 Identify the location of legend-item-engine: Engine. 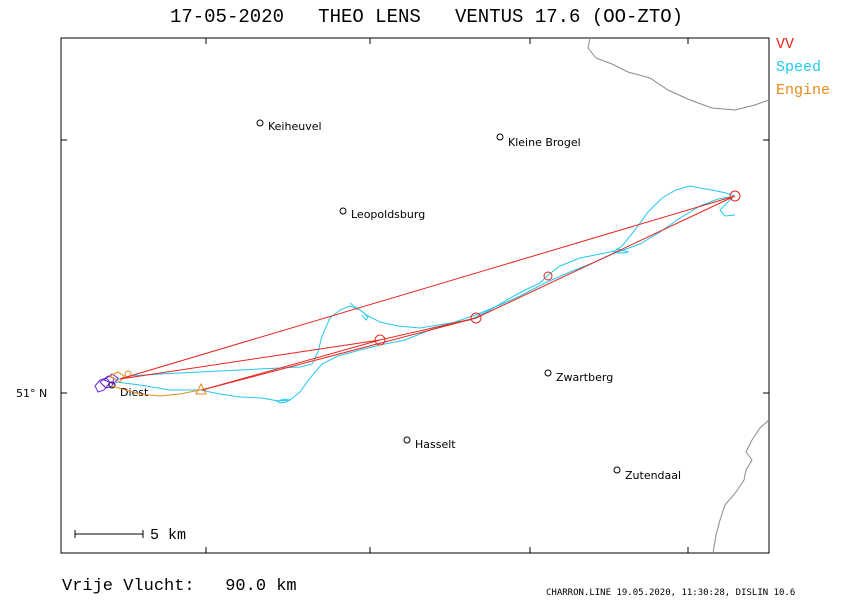
(803, 90).